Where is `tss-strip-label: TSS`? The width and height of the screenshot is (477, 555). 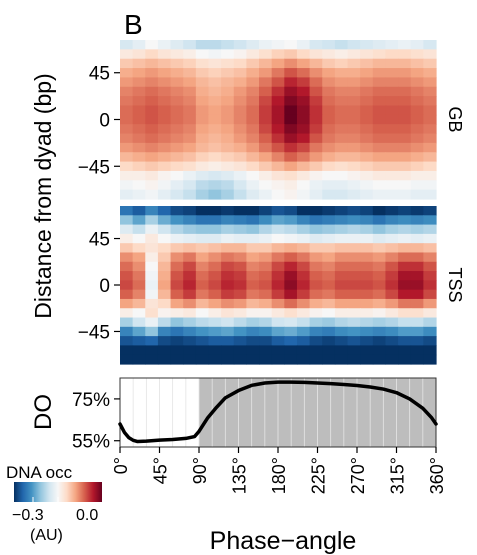
tss-strip-label: TSS is located at coordinates (455, 284).